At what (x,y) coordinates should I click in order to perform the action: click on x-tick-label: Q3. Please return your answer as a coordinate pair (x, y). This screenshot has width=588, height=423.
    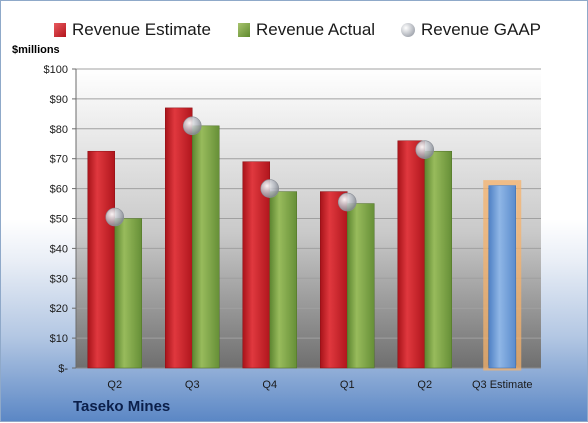
    Looking at the image, I should click on (192, 385).